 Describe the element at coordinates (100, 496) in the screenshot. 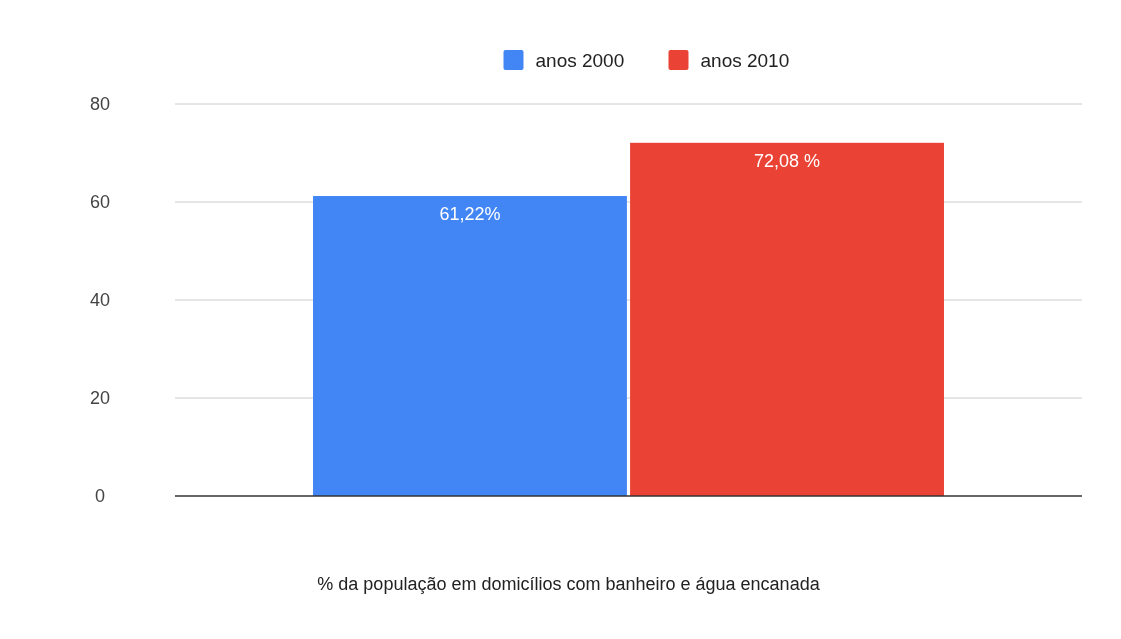

I see `y-tick-label: 0` at that location.